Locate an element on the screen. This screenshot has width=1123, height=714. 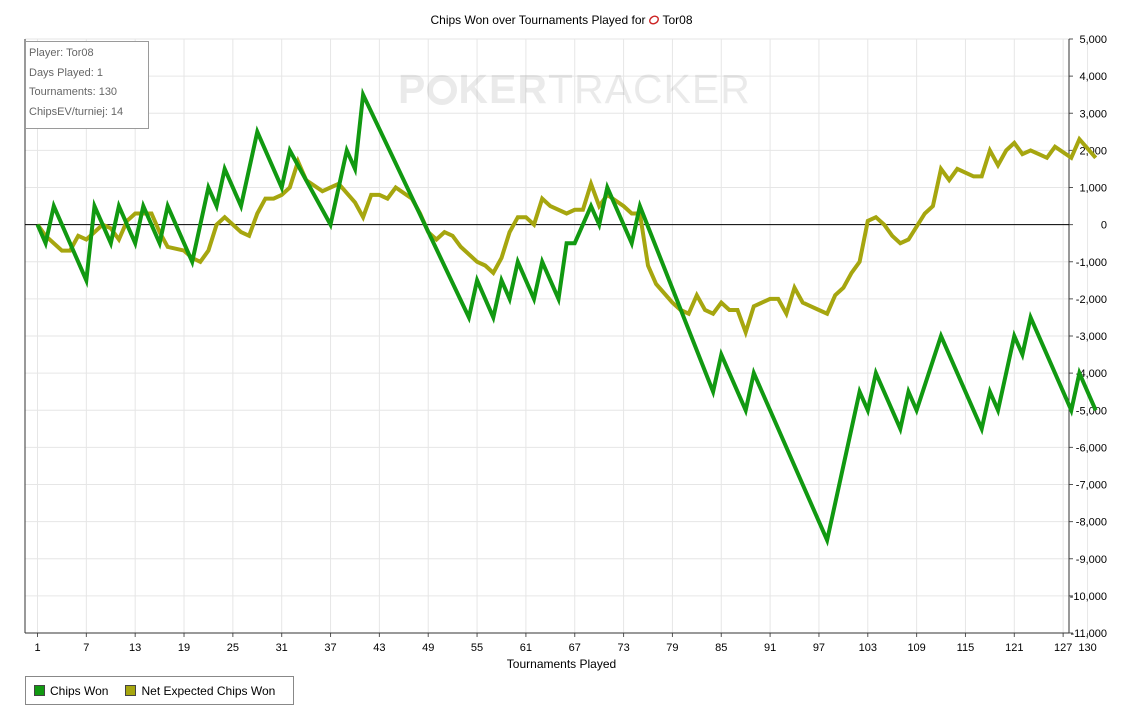
x-tick-label: 73 is located at coordinates (623, 648).